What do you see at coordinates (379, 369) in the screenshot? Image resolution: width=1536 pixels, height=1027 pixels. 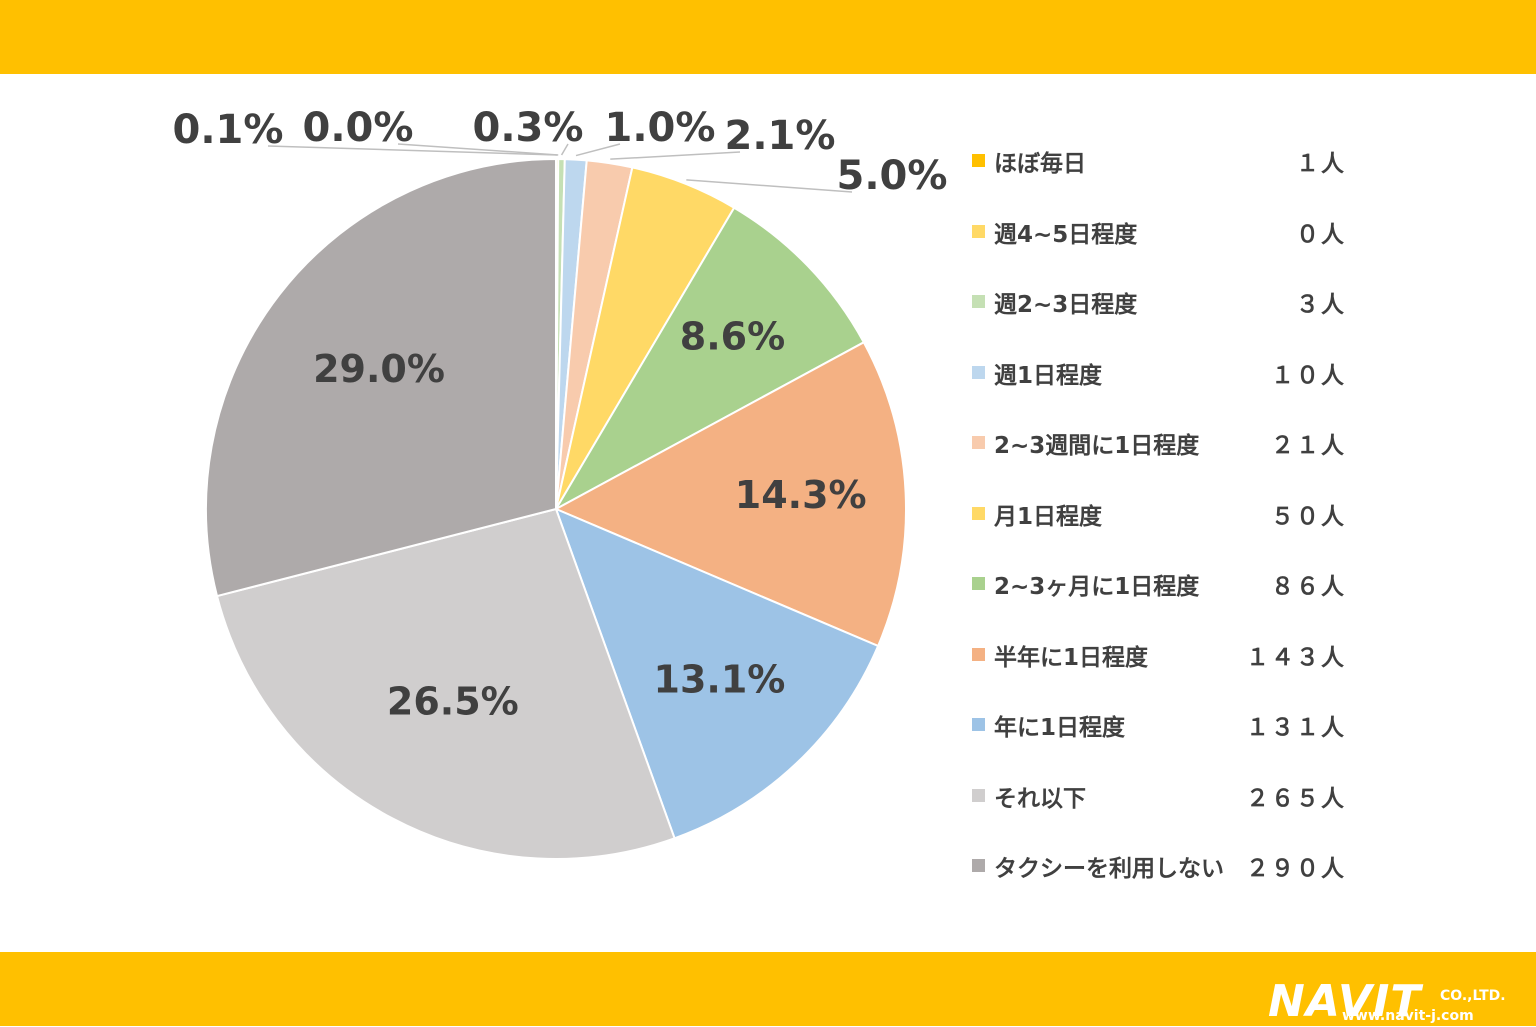 I see `data-label: 29.0%` at bounding box center [379, 369].